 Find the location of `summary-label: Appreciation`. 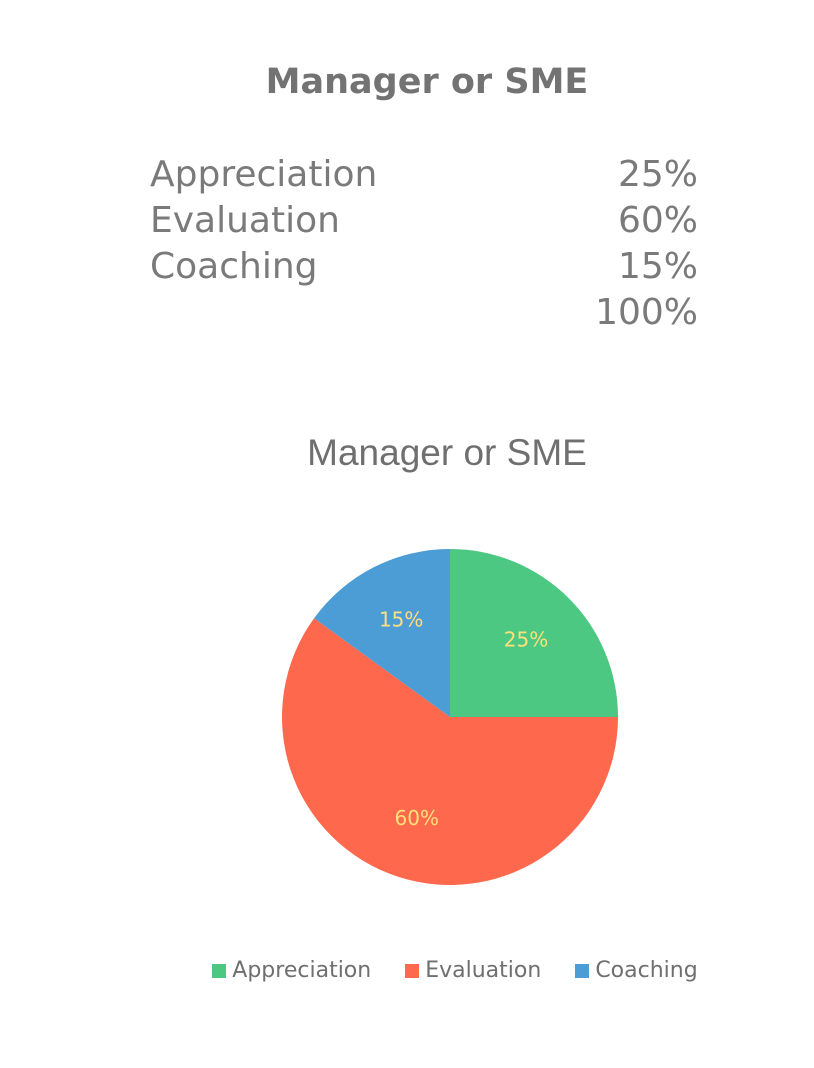

summary-label: Appreciation is located at coordinates (264, 174).